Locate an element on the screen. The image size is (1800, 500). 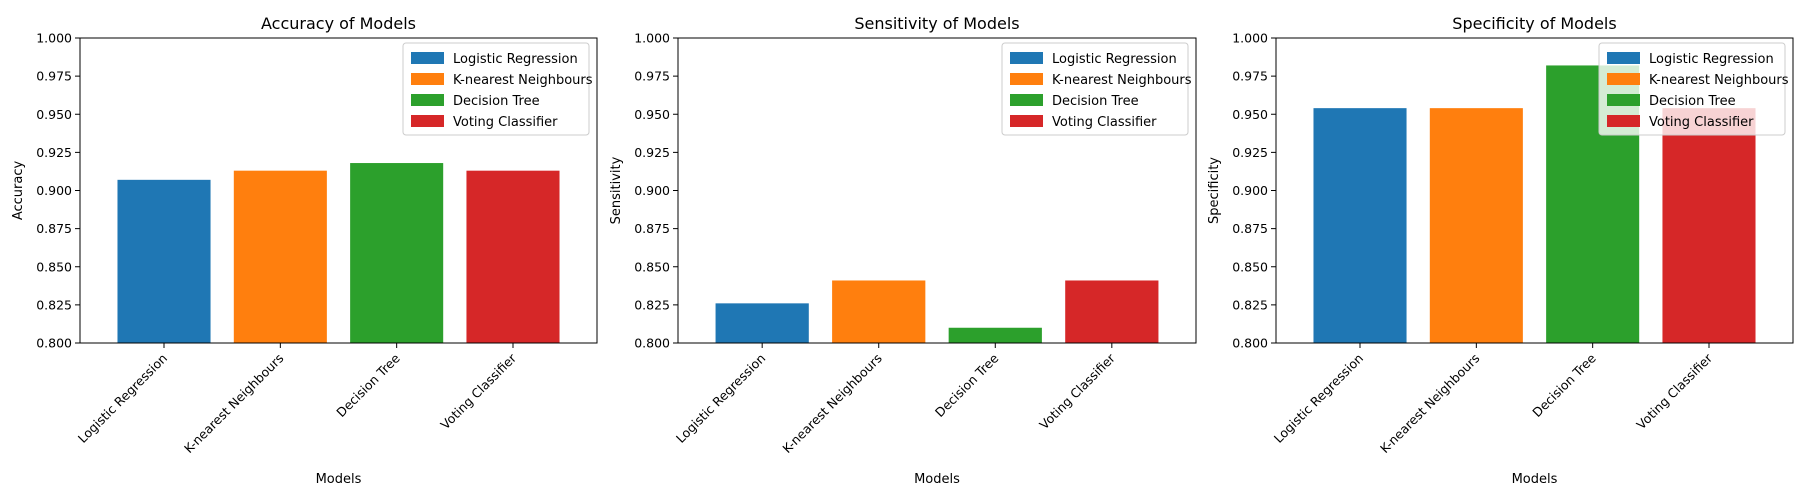
chart-title: Specificity of Models is located at coordinates (1534, 23).